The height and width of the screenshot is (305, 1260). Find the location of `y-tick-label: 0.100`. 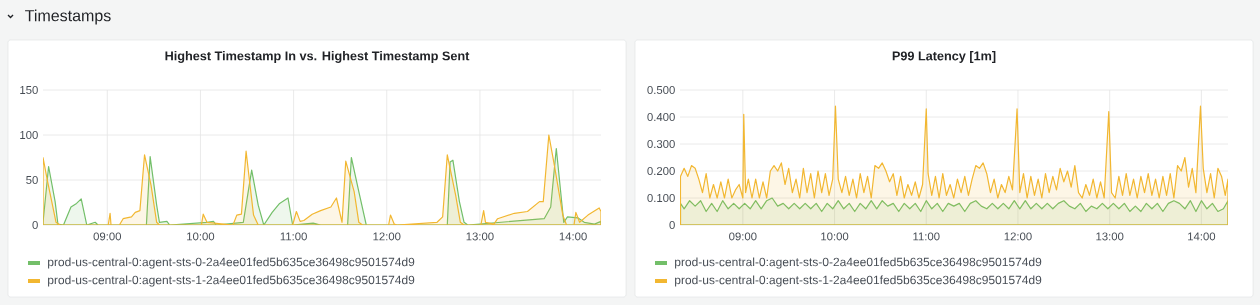

y-tick-label: 0.100 is located at coordinates (661, 198).